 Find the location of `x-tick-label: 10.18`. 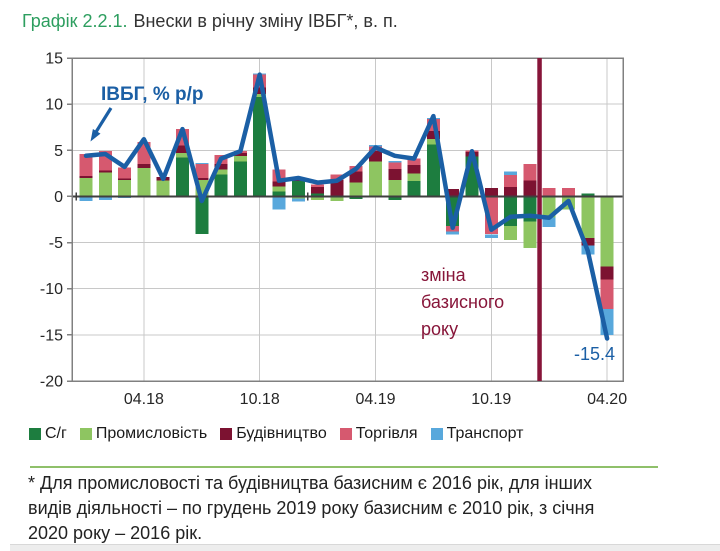

x-tick-label: 10.18 is located at coordinates (260, 399).